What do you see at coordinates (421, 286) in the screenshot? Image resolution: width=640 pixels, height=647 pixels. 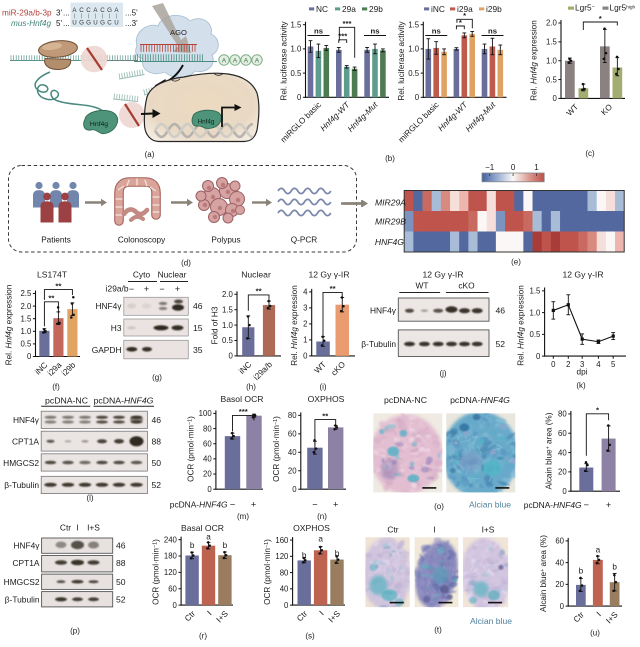 I see `svg-text: WT` at bounding box center [421, 286].